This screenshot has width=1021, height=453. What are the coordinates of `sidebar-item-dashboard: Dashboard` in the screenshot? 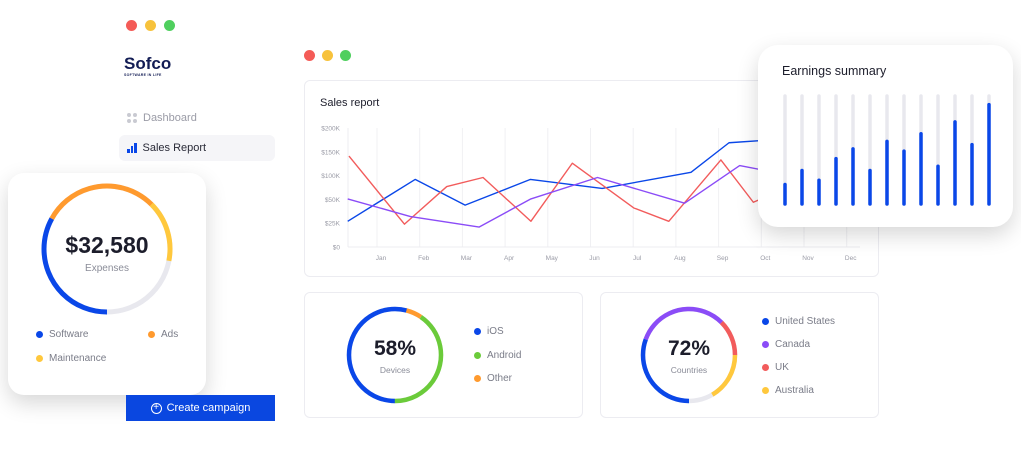 It's located at (197, 118).